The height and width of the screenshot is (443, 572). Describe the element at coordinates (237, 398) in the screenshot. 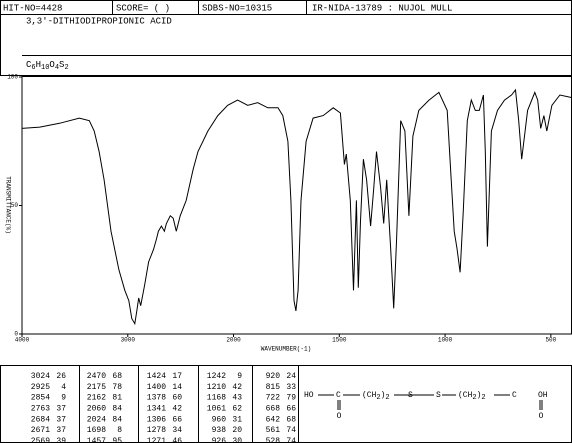

I see `peak-transmittance: 43` at that location.